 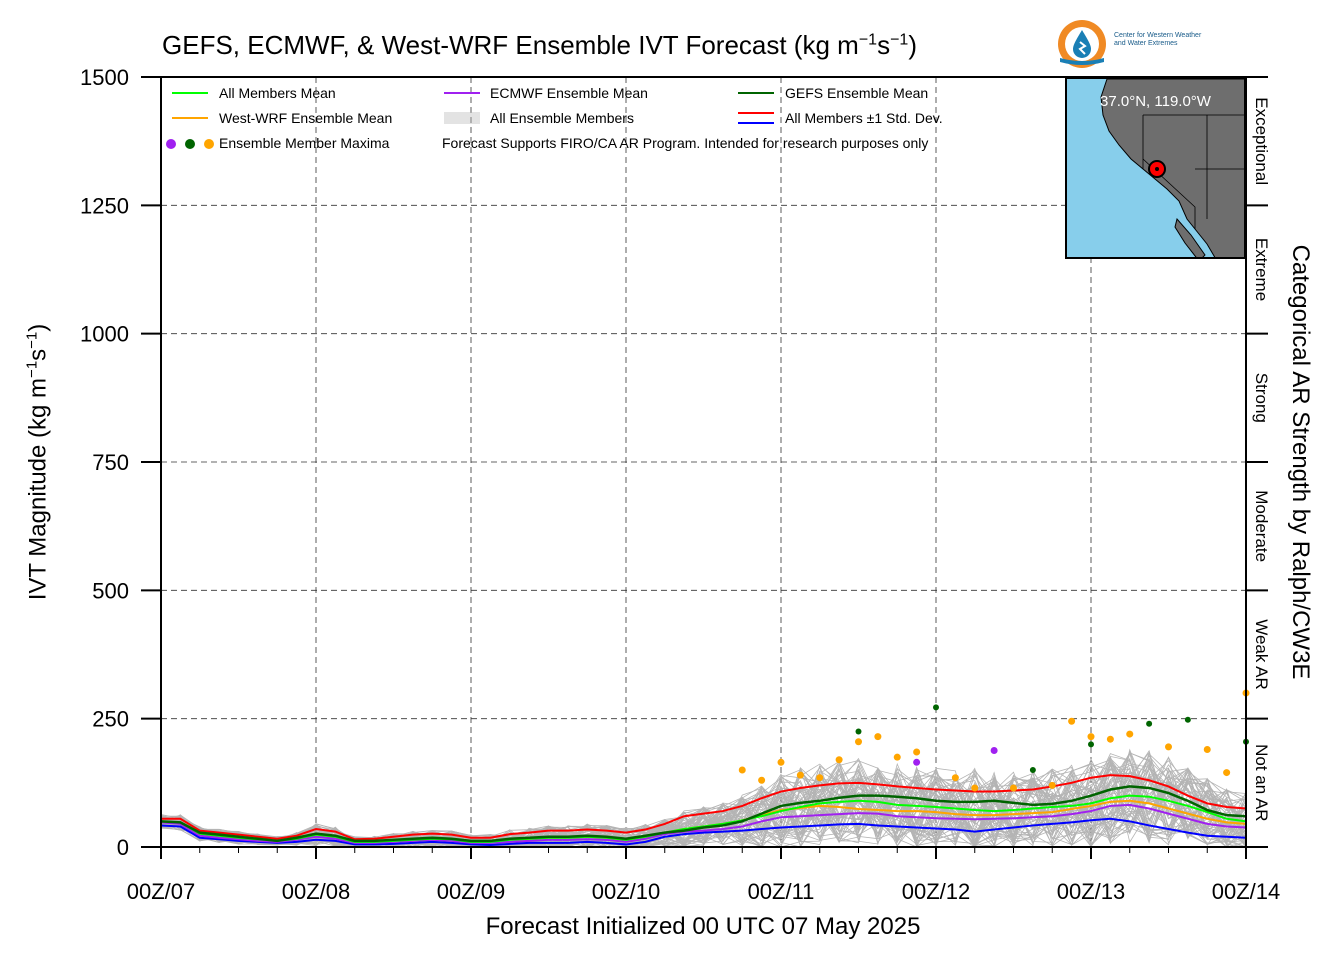 What do you see at coordinates (1261, 398) in the screenshot?
I see `category-label: Strong` at bounding box center [1261, 398].